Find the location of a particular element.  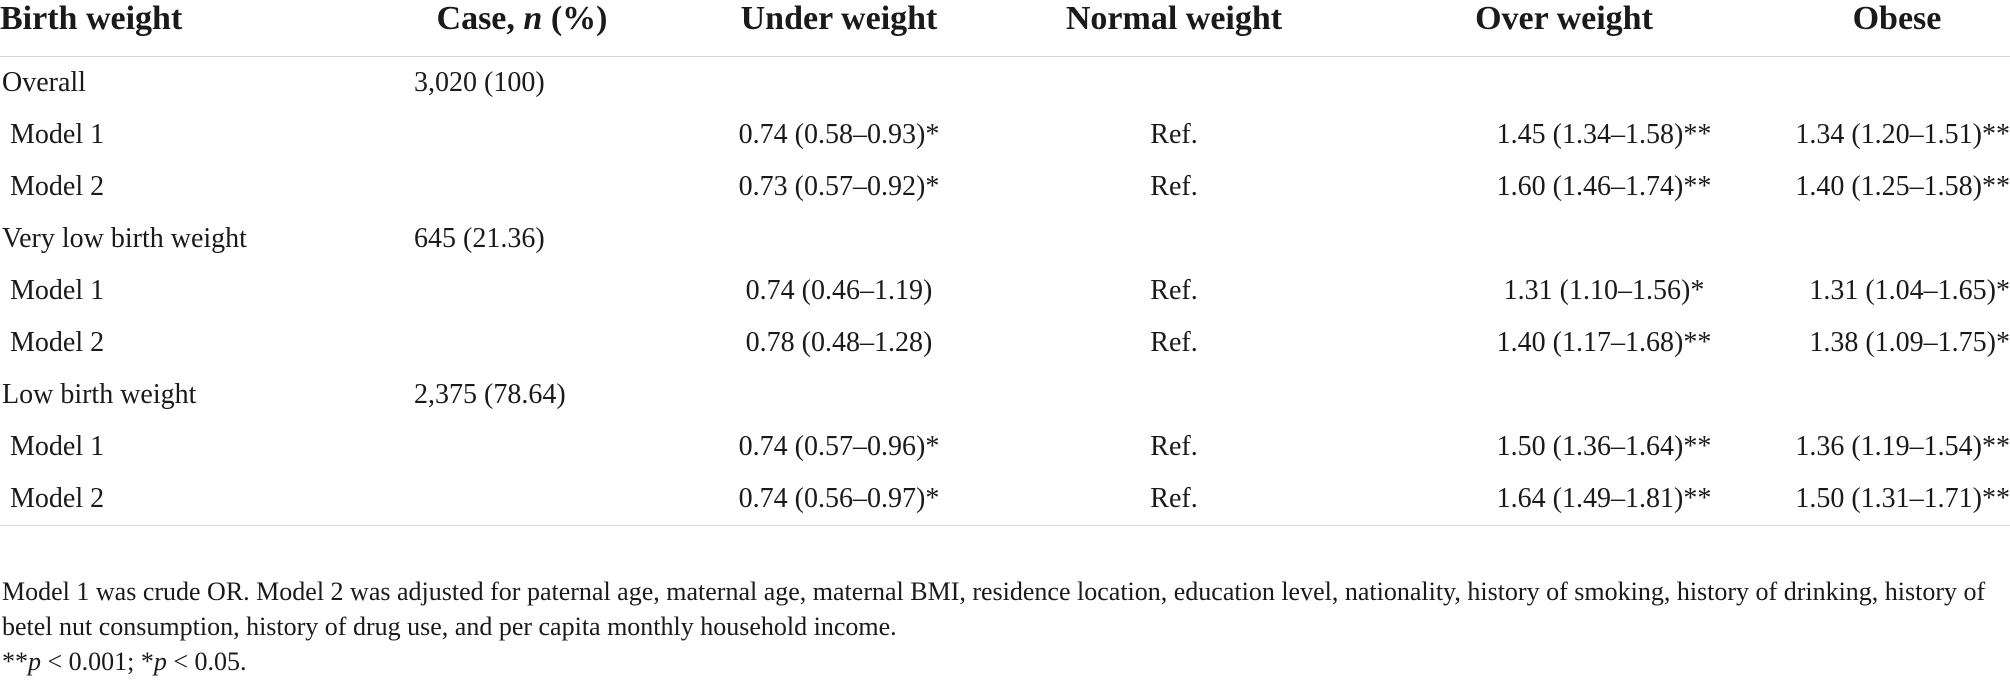

header-case: Case, n (%) is located at coordinates (522, 28).